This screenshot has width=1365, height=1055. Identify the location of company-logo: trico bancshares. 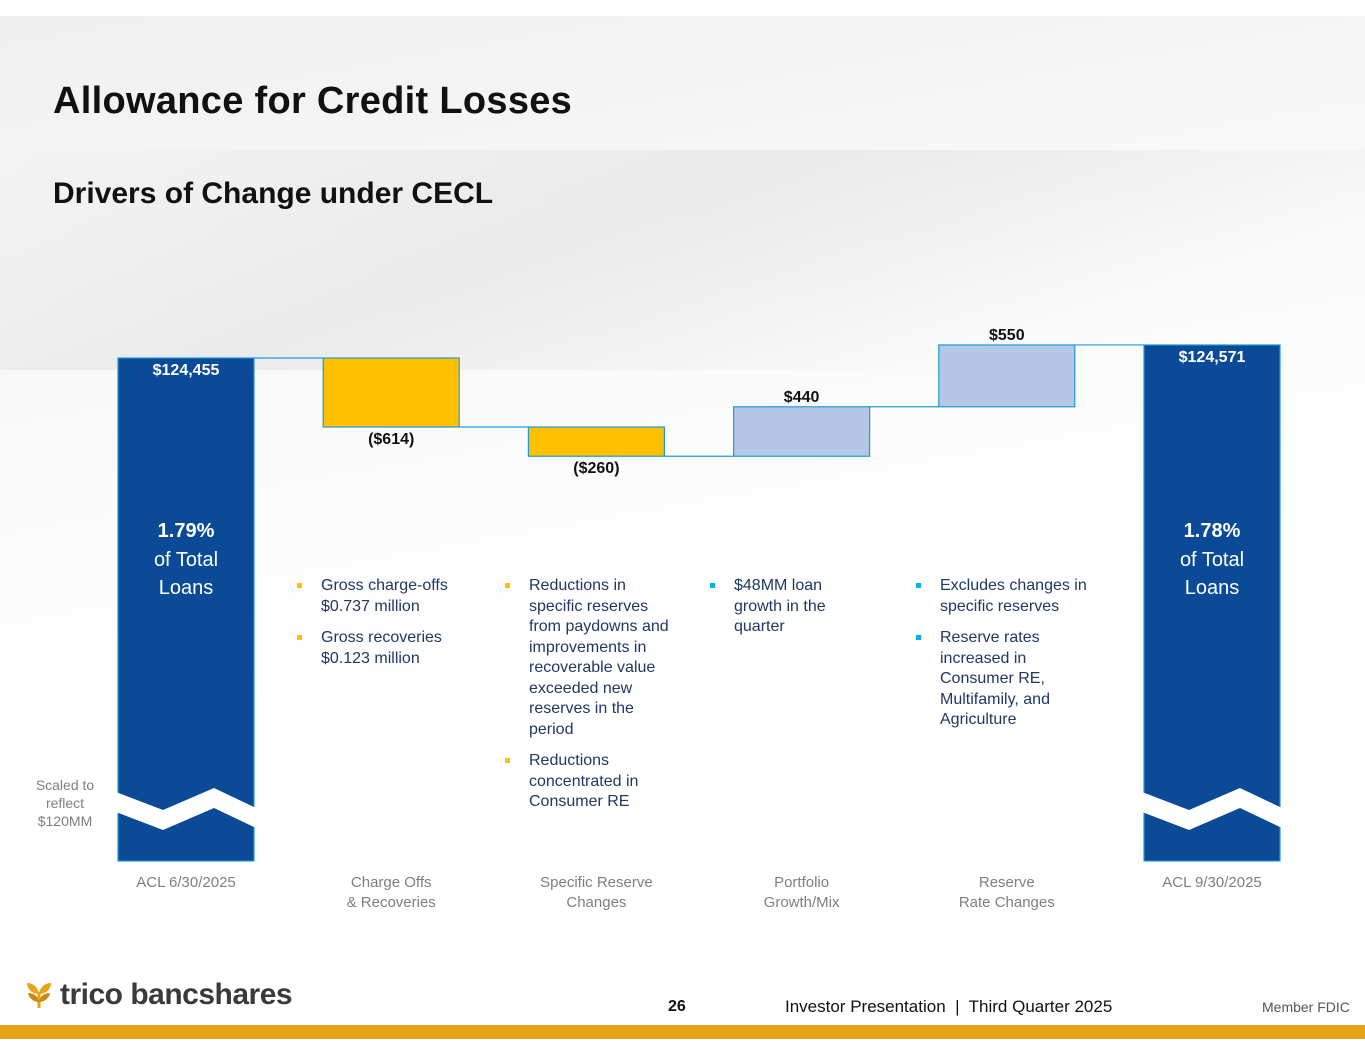
(158, 995).